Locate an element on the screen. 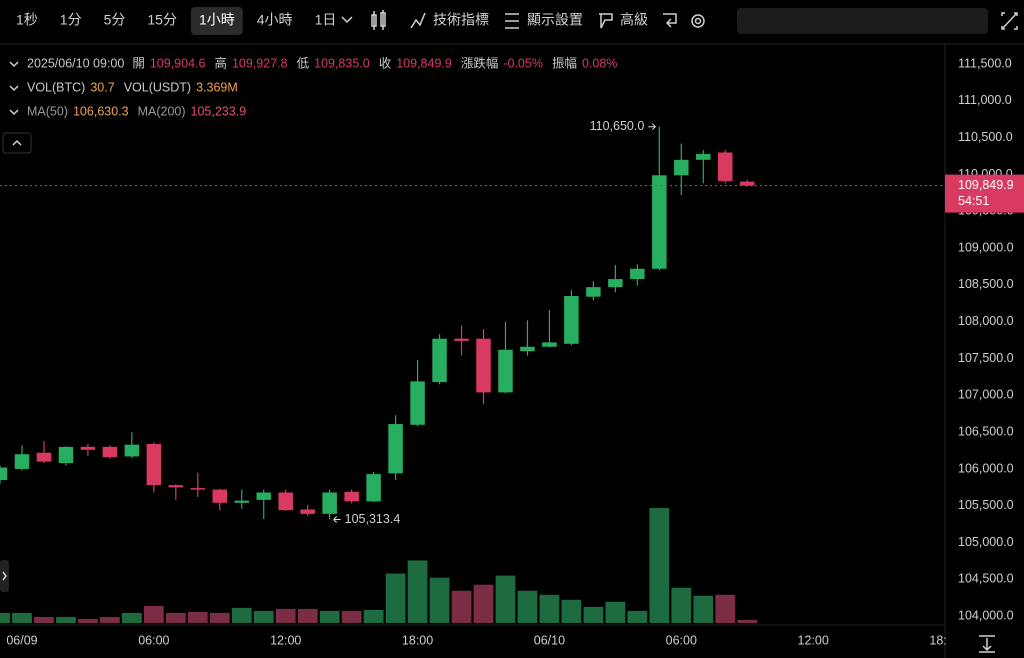  tool-button: 技術指標 is located at coordinates (461, 20).